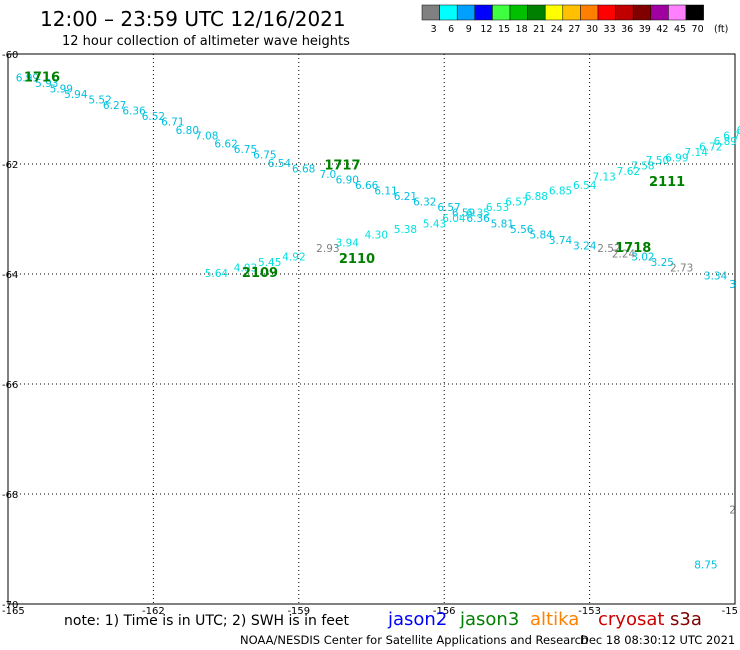 The height and width of the screenshot is (650, 740). Describe the element at coordinates (536, 197) in the screenshot. I see `wave-height-reading: 6.88` at that location.